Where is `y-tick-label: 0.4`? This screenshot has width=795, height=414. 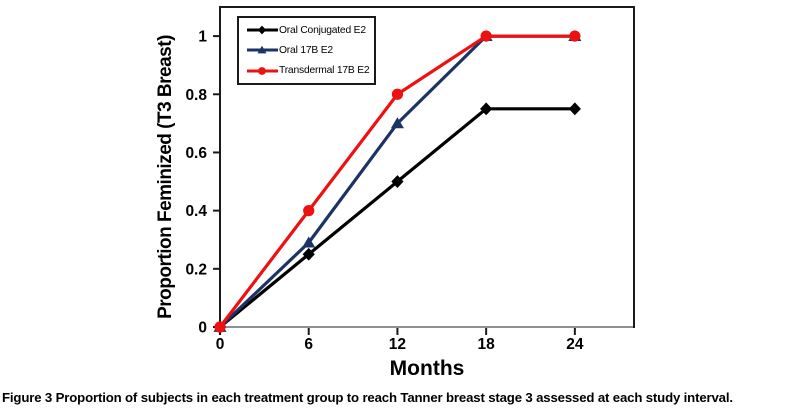
y-tick-label: 0.4 is located at coordinates (196, 211).